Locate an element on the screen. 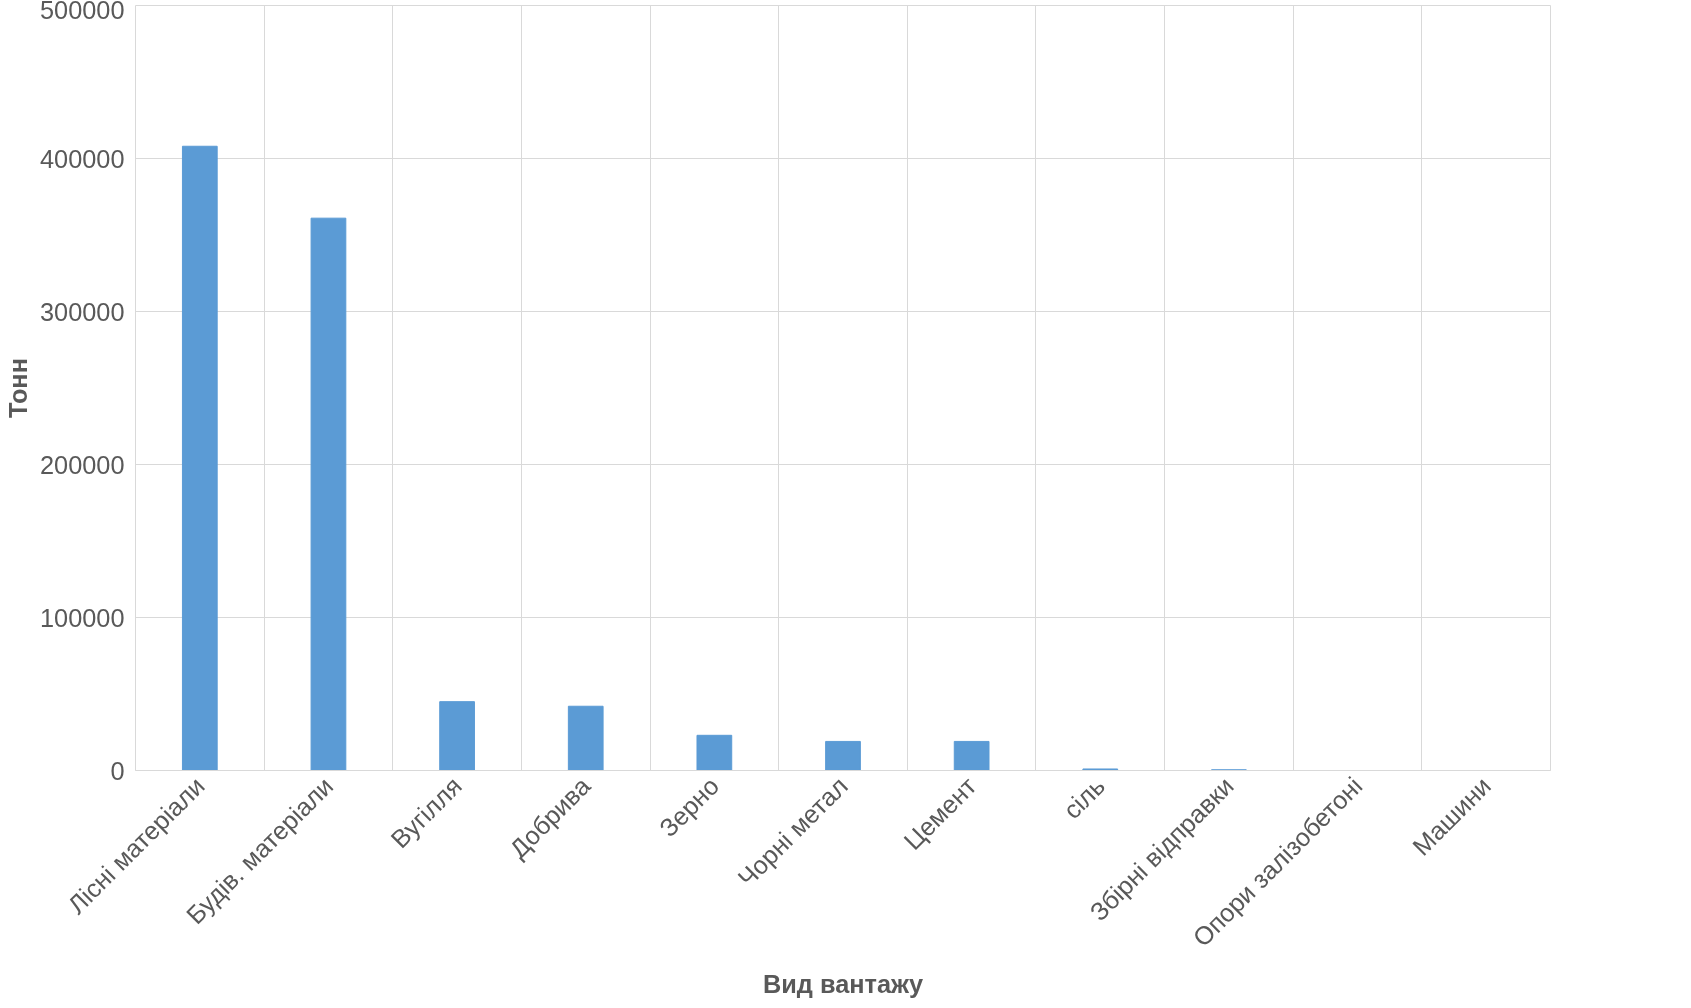  y-tick-label: 500000 is located at coordinates (82, 12).